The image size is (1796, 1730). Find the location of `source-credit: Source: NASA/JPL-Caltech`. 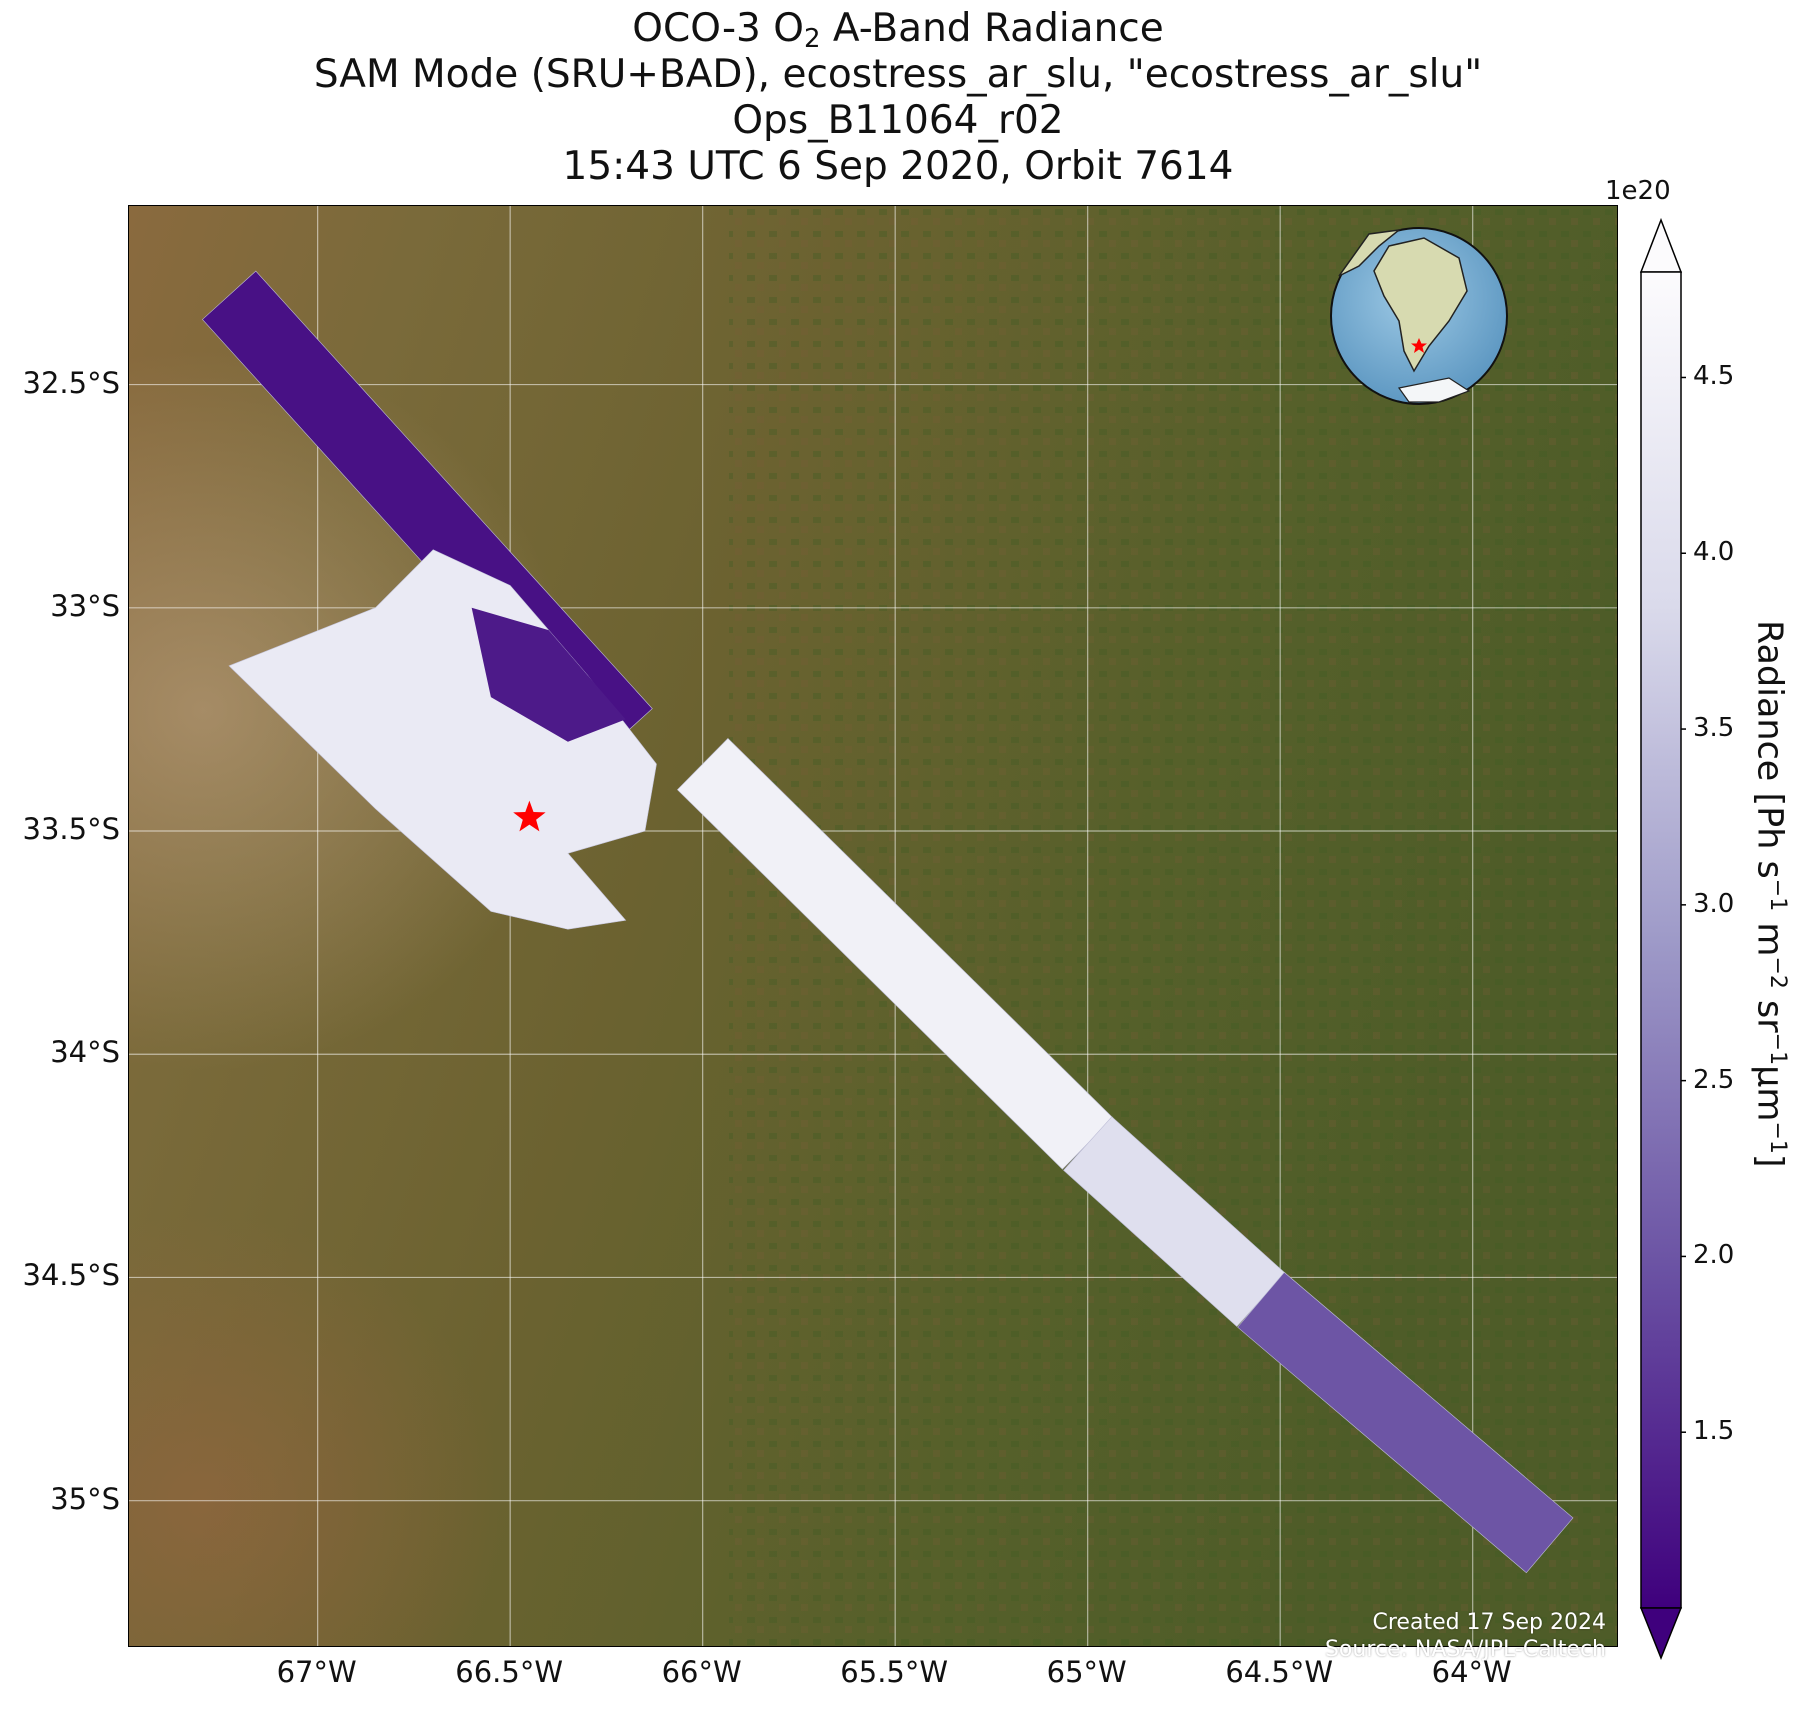

source-credit: Source: NASA/JPL-Caltech is located at coordinates (1465, 1649).